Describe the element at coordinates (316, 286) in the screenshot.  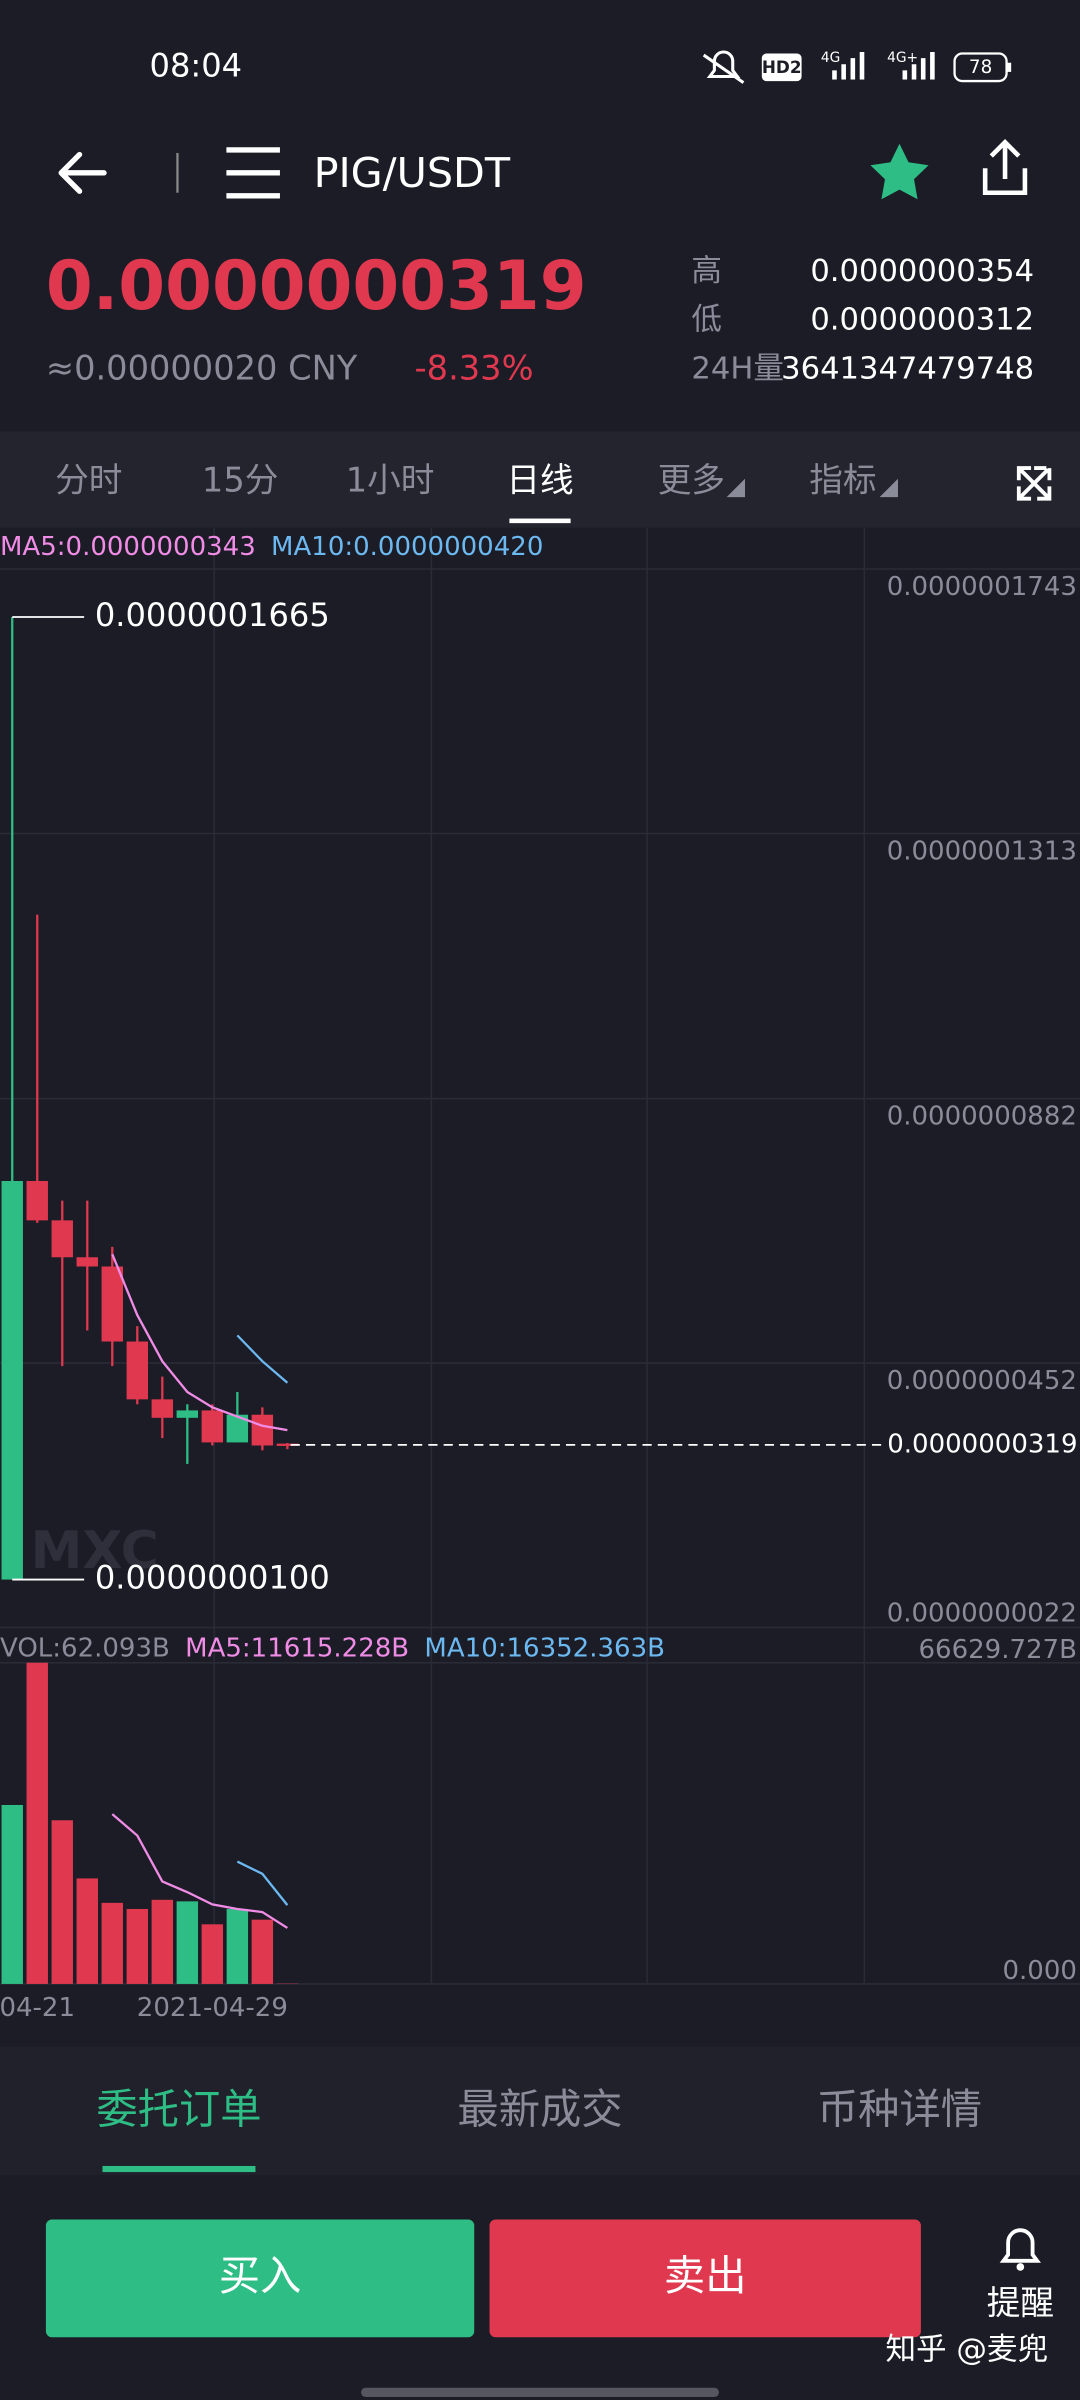
I see `last-price: 0.0000000319` at that location.